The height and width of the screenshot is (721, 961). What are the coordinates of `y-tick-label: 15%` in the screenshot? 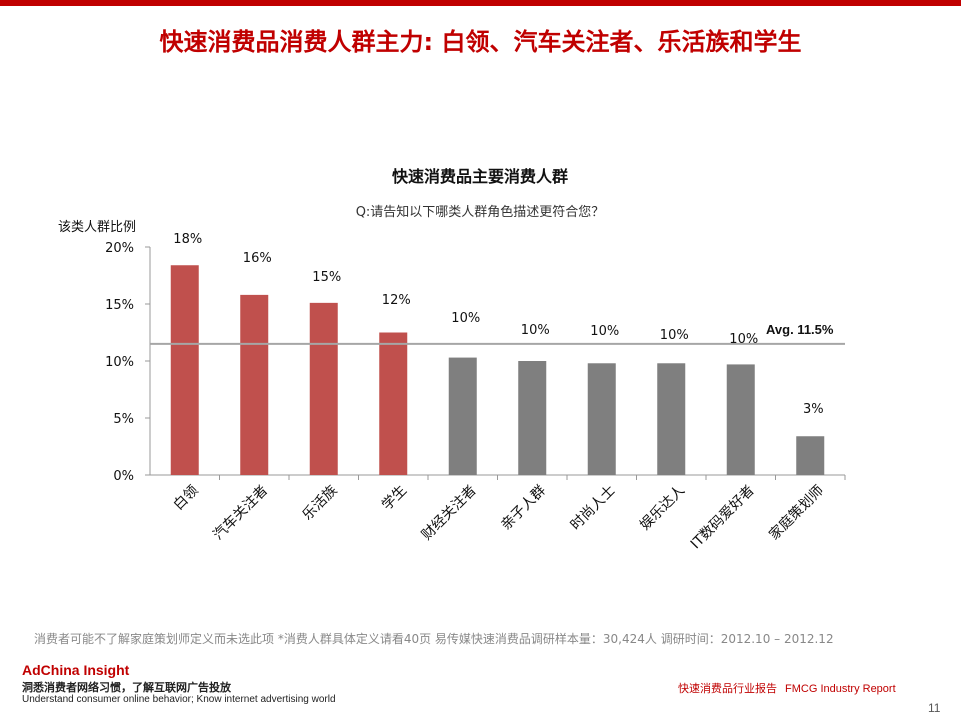 It's located at (119, 305).